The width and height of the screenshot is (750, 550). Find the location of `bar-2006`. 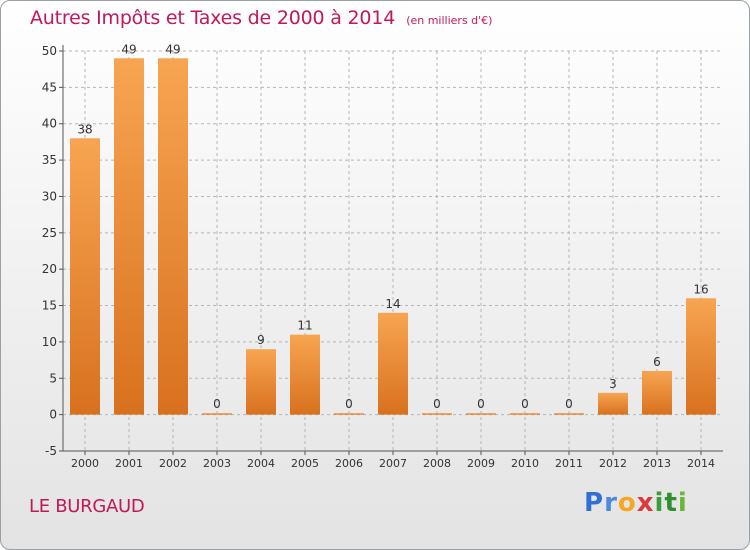

bar-2006 is located at coordinates (349, 414).